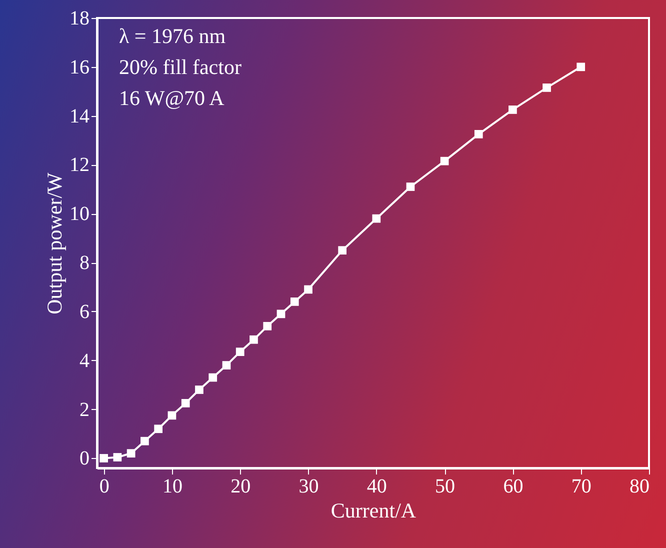 This screenshot has width=666, height=548. I want to click on x-tick-label: 60, so click(513, 487).